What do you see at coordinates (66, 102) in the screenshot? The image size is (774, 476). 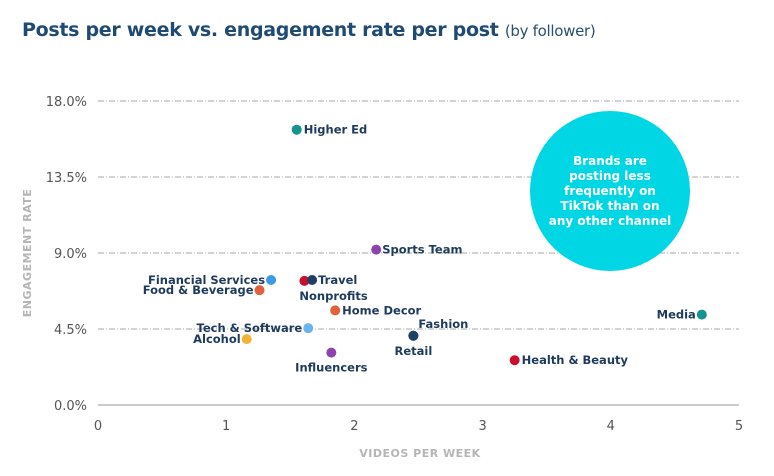 I see `y-tick-label: 18.0%` at bounding box center [66, 102].